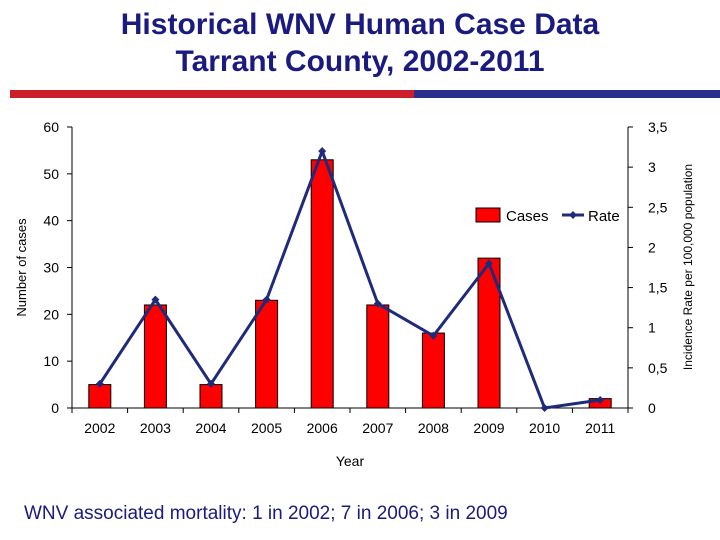 This screenshot has height=540, width=720. What do you see at coordinates (210, 428) in the screenshot?
I see `x-tick-label: 2004` at bounding box center [210, 428].